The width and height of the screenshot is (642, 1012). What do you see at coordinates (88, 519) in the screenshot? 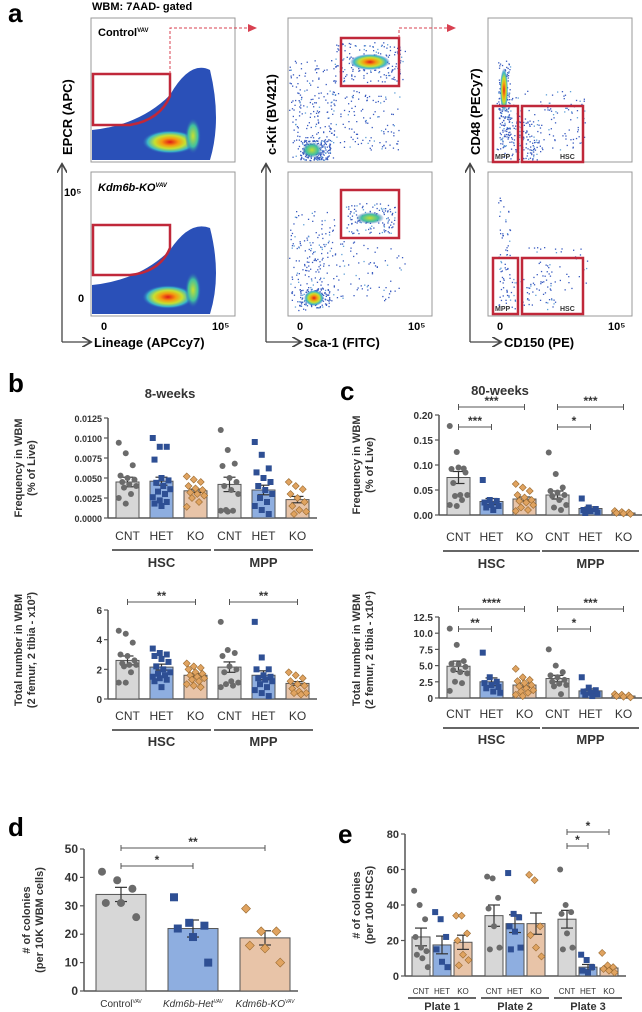
I see `y-tick-label: 0.0000` at bounding box center [88, 519].